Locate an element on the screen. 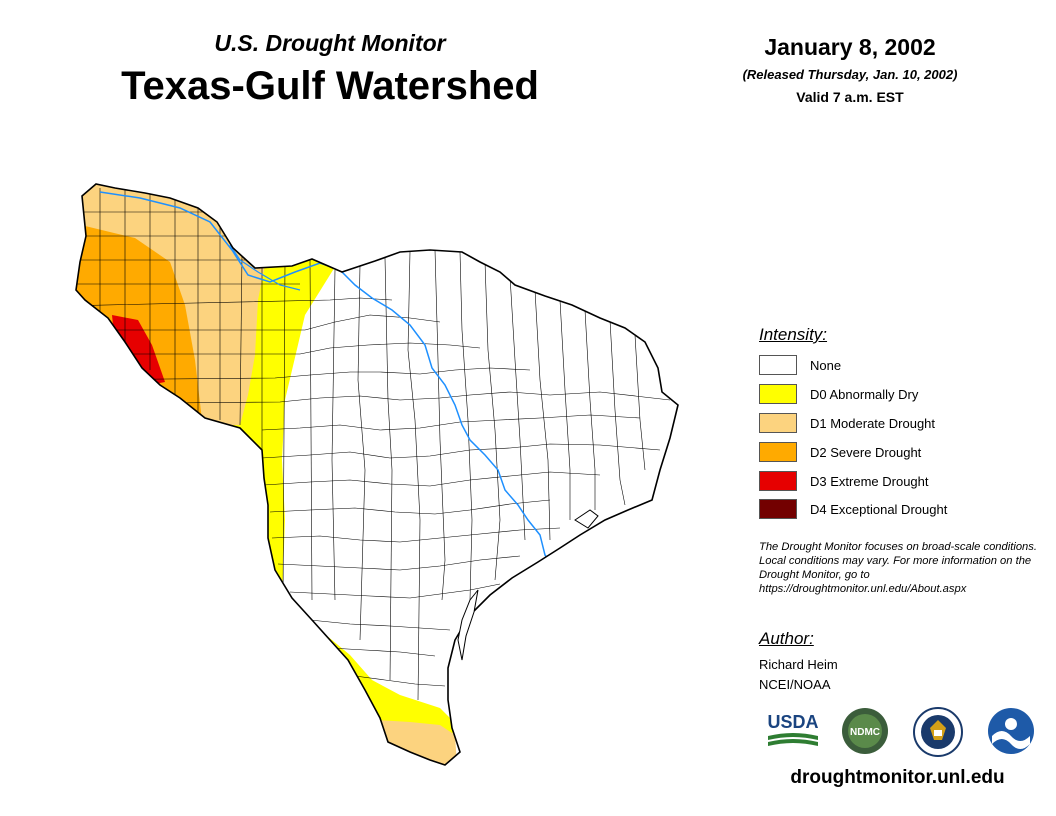 This screenshot has height=816, width=1056. author-name: Richard Heim is located at coordinates (798, 664).